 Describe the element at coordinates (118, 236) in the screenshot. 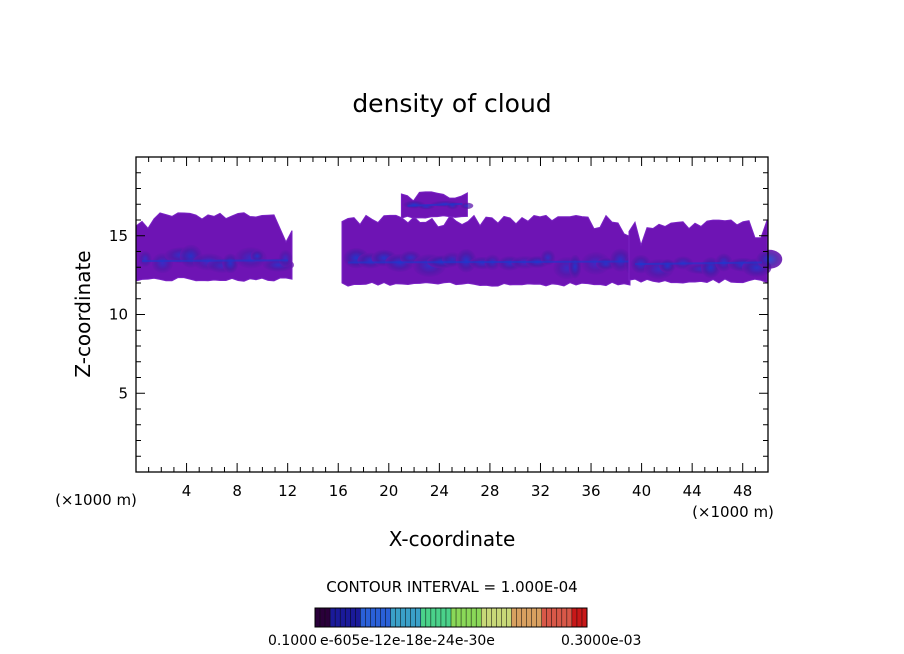

I see `y-tick-label: 15` at that location.